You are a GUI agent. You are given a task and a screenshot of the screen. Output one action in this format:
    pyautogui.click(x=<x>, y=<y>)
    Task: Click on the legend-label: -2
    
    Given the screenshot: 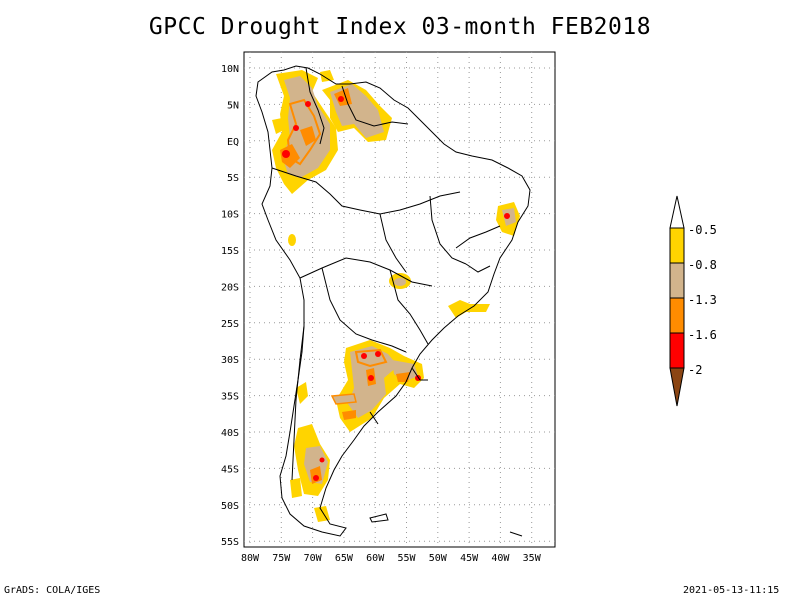 What is the action you would take?
    pyautogui.click(x=695, y=370)
    